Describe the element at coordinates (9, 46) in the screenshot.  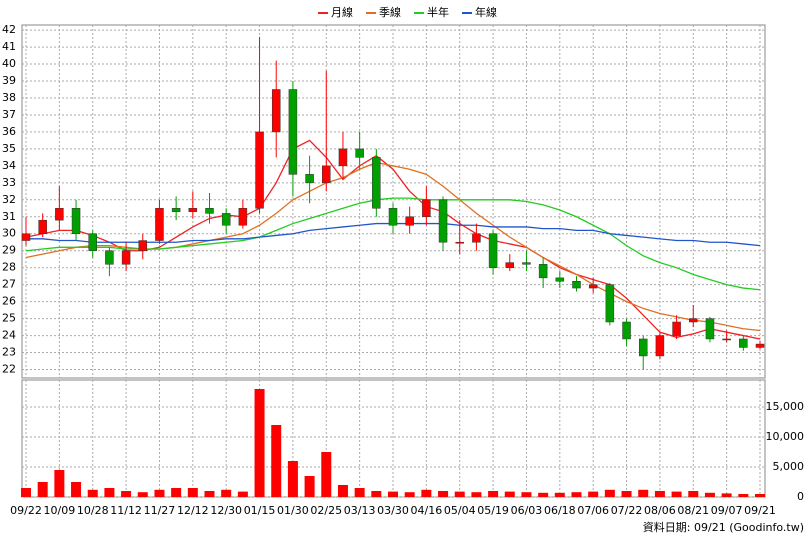
I see `y-tick-label: 41` at that location.